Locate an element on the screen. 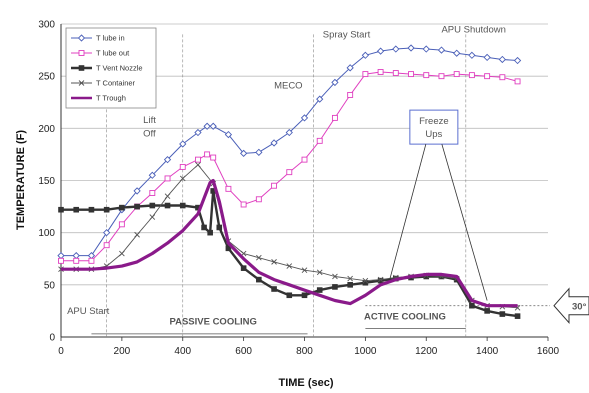 The image size is (589, 393). legend-label: T Trough is located at coordinates (111, 98).